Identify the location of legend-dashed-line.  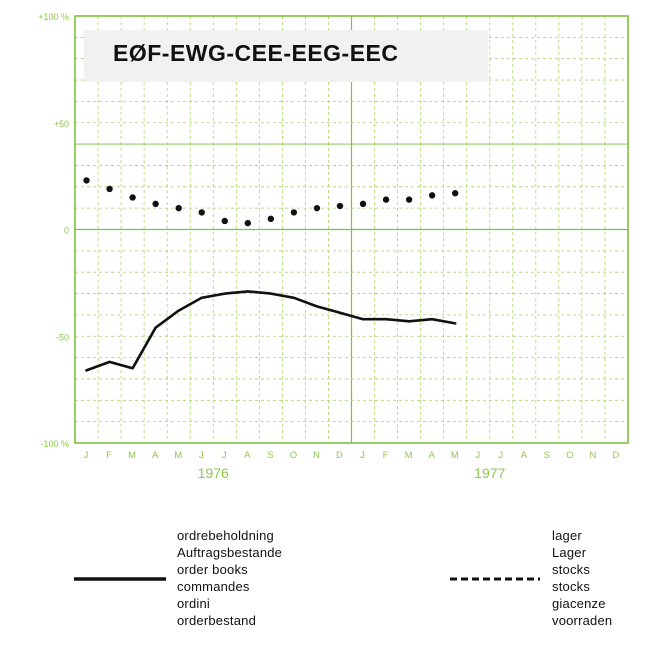
(495, 579).